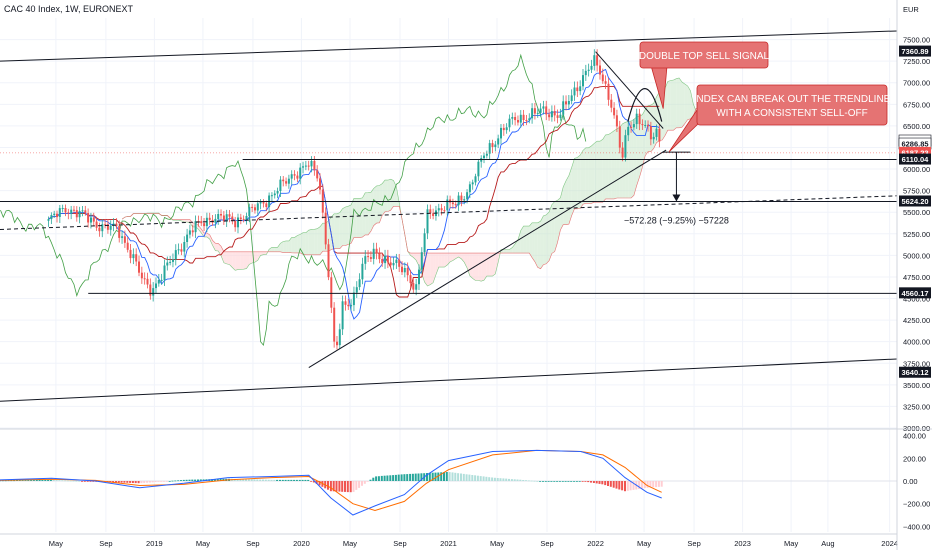 The image size is (932, 550). Describe the element at coordinates (916, 504) in the screenshot. I see `macd-tick-label: −200.00` at that location.